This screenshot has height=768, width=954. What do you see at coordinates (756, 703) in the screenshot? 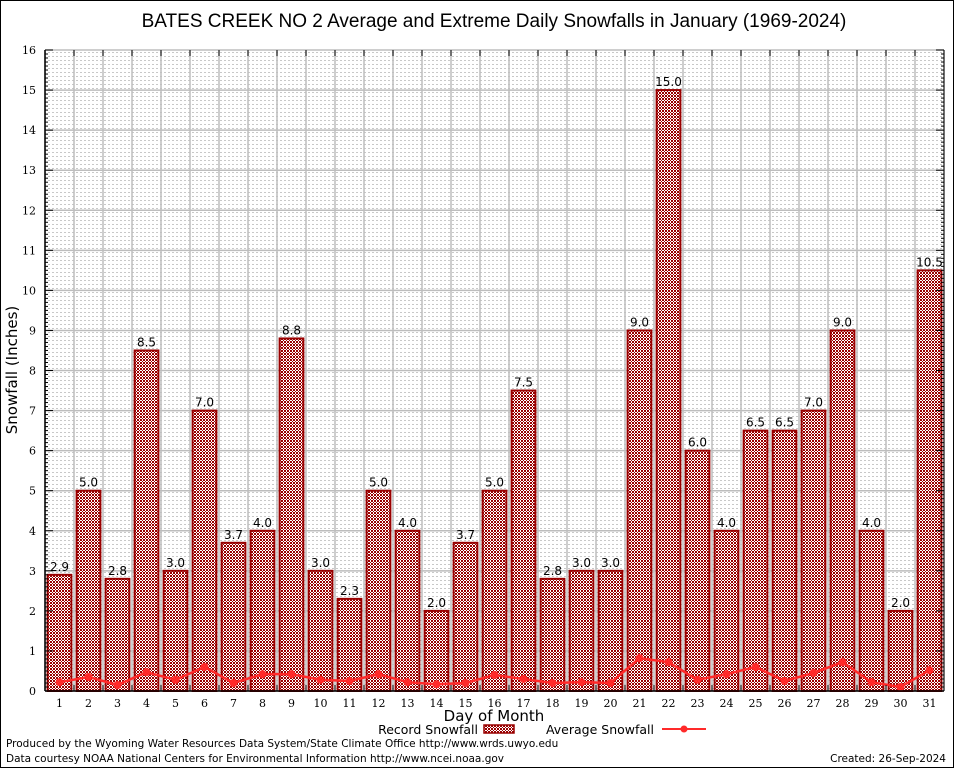
I see `x-tick-label: 25` at bounding box center [756, 703].